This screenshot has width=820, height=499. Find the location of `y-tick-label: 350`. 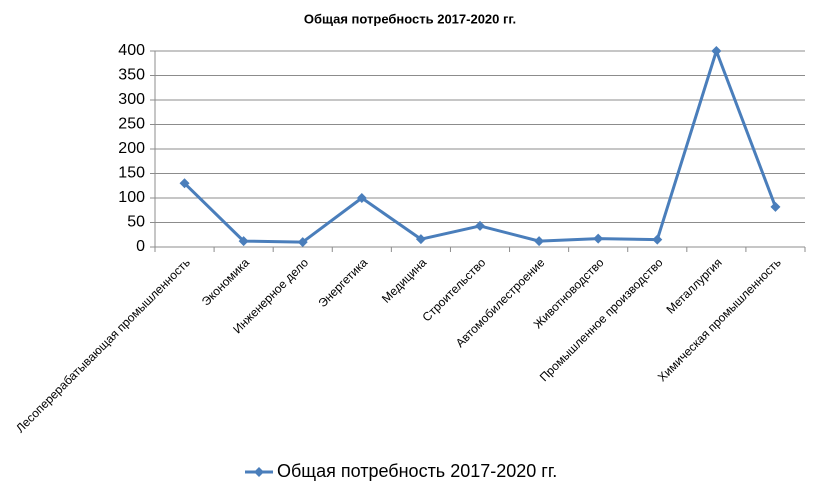

y-tick-label: 350 is located at coordinates (131, 75).